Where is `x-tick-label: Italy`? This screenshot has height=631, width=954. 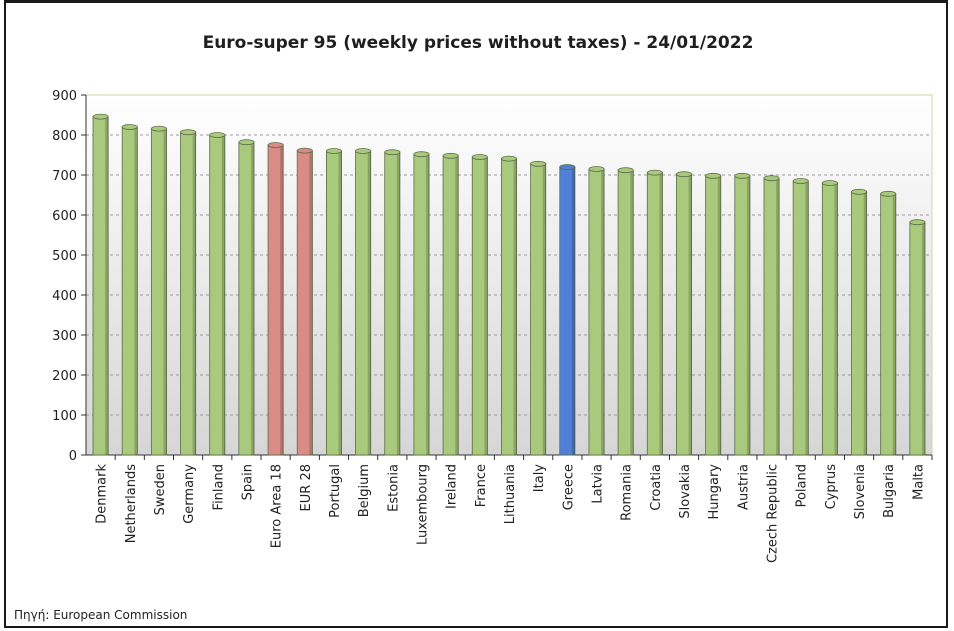 x-tick-label: Italy is located at coordinates (539, 478).